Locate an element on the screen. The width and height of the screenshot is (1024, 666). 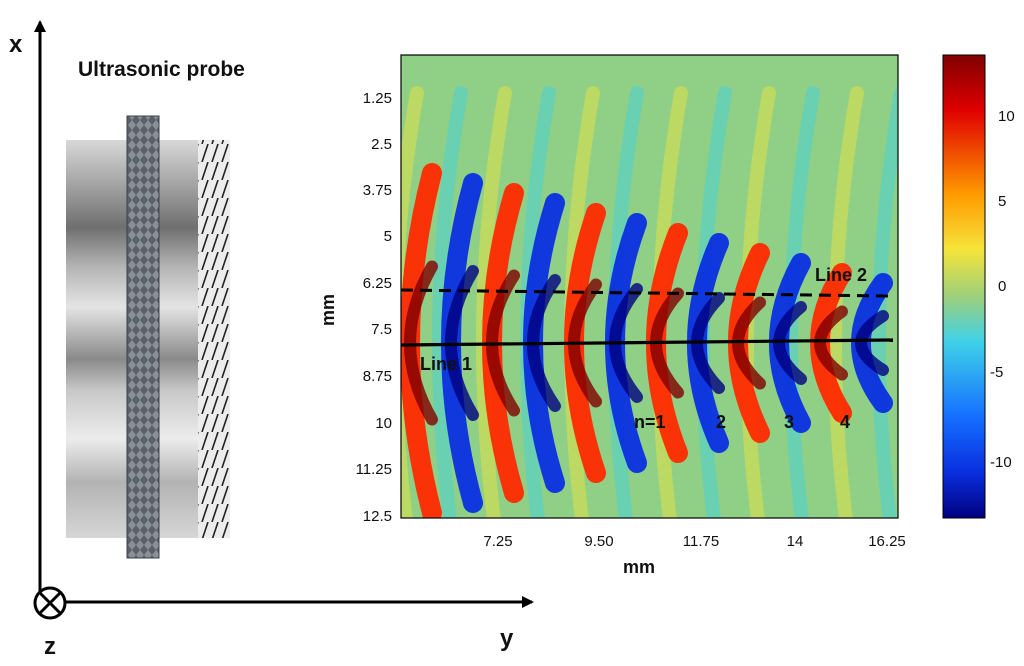
x-tick: 7.25 is located at coordinates (497, 541).